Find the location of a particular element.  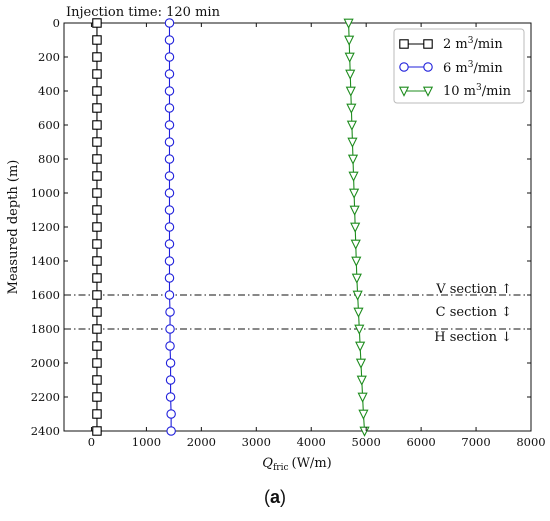

legend-swatches is located at coordinates (416, 68).